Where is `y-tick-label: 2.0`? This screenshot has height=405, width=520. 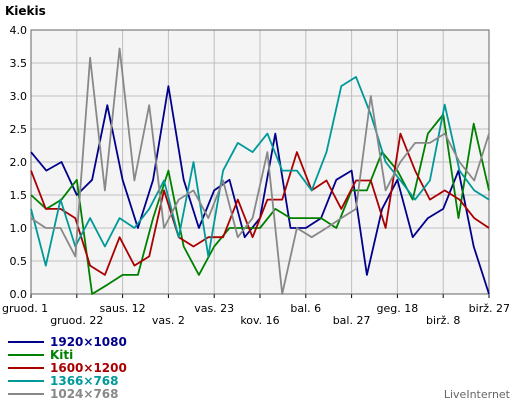 y-tick-label: 2.0 is located at coordinates (19, 162).